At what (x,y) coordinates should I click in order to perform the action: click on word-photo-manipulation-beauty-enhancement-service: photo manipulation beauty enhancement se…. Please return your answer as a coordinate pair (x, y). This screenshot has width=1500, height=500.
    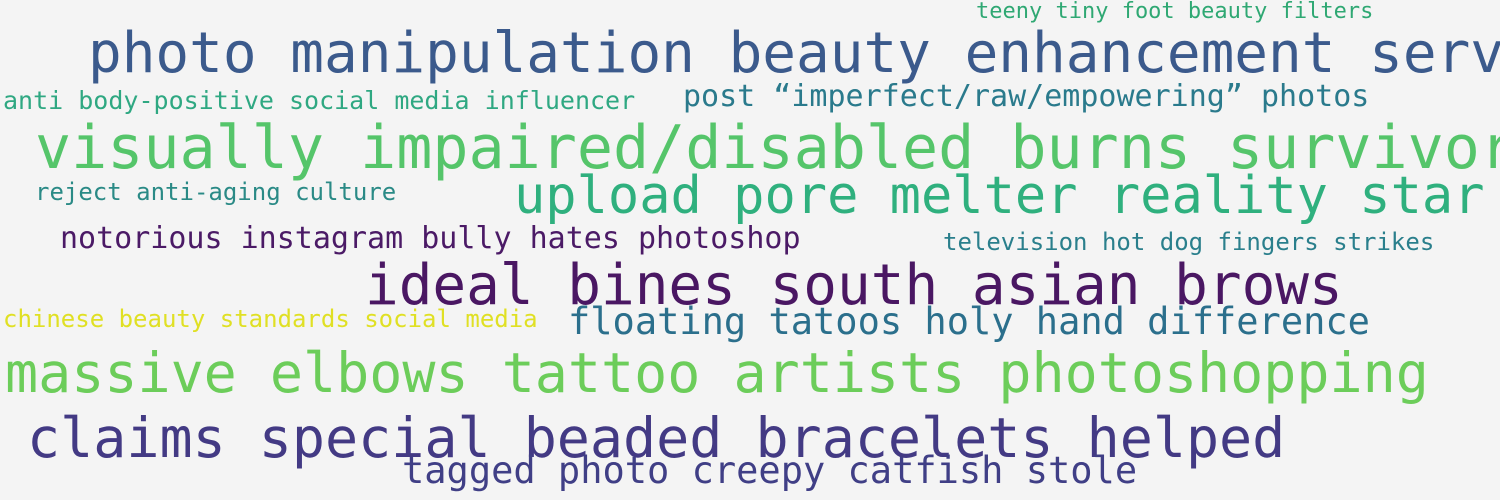
    Looking at the image, I should click on (794, 53).